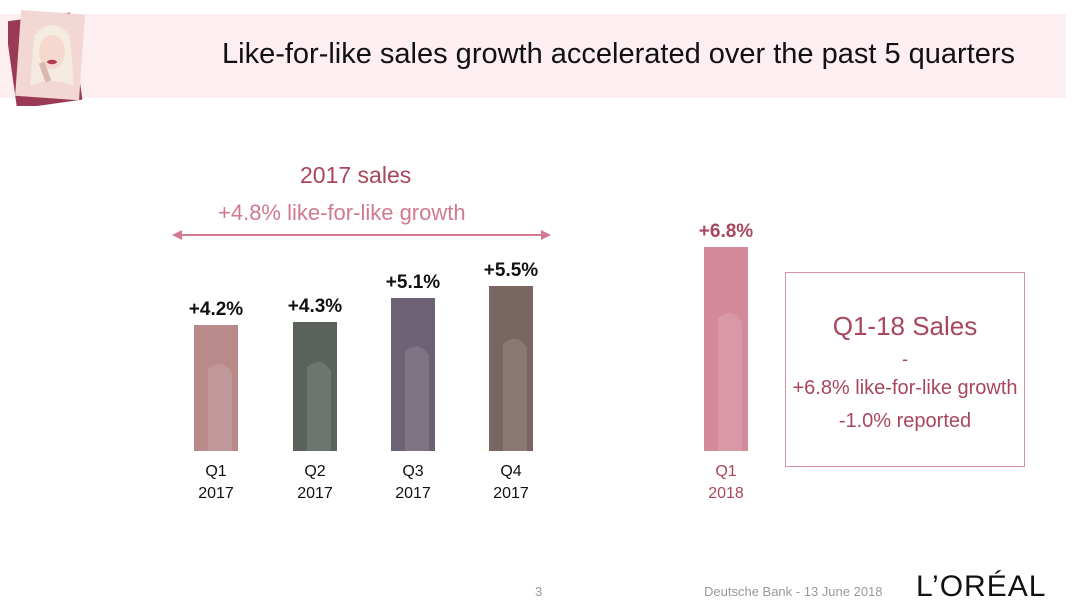 The width and height of the screenshot is (1080, 608). I want to click on model-photo, so click(46, 57).